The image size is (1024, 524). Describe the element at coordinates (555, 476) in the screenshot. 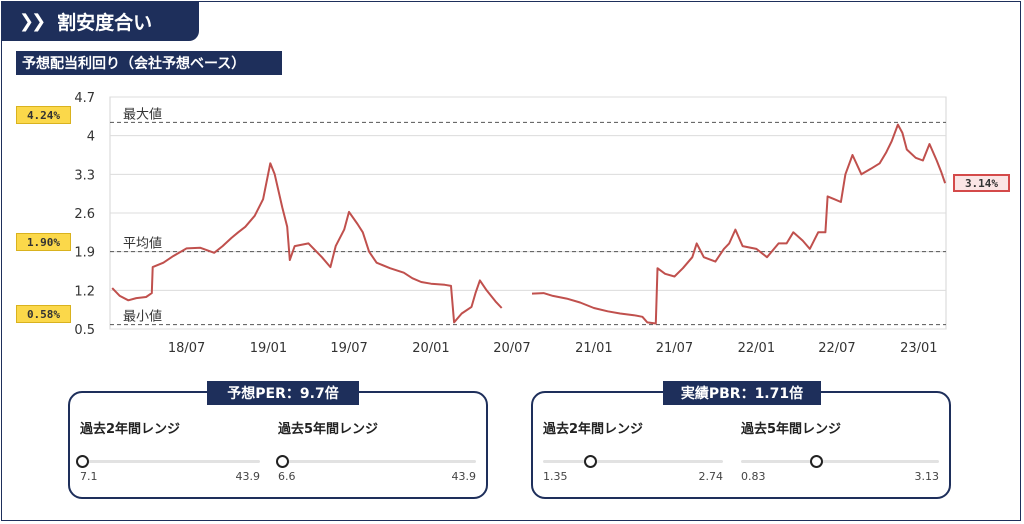

I see `range-min: 1.35` at that location.